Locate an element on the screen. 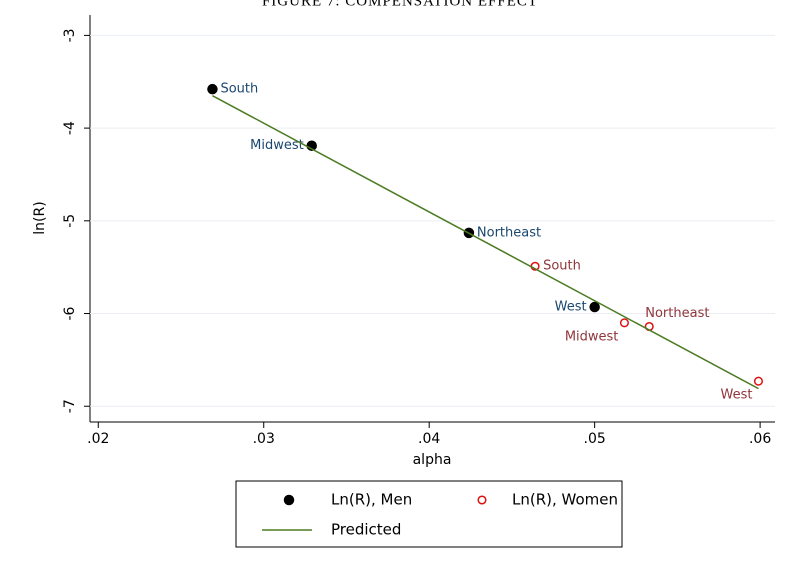 The height and width of the screenshot is (573, 785). legend-label: Ln(R), Men is located at coordinates (371, 500).